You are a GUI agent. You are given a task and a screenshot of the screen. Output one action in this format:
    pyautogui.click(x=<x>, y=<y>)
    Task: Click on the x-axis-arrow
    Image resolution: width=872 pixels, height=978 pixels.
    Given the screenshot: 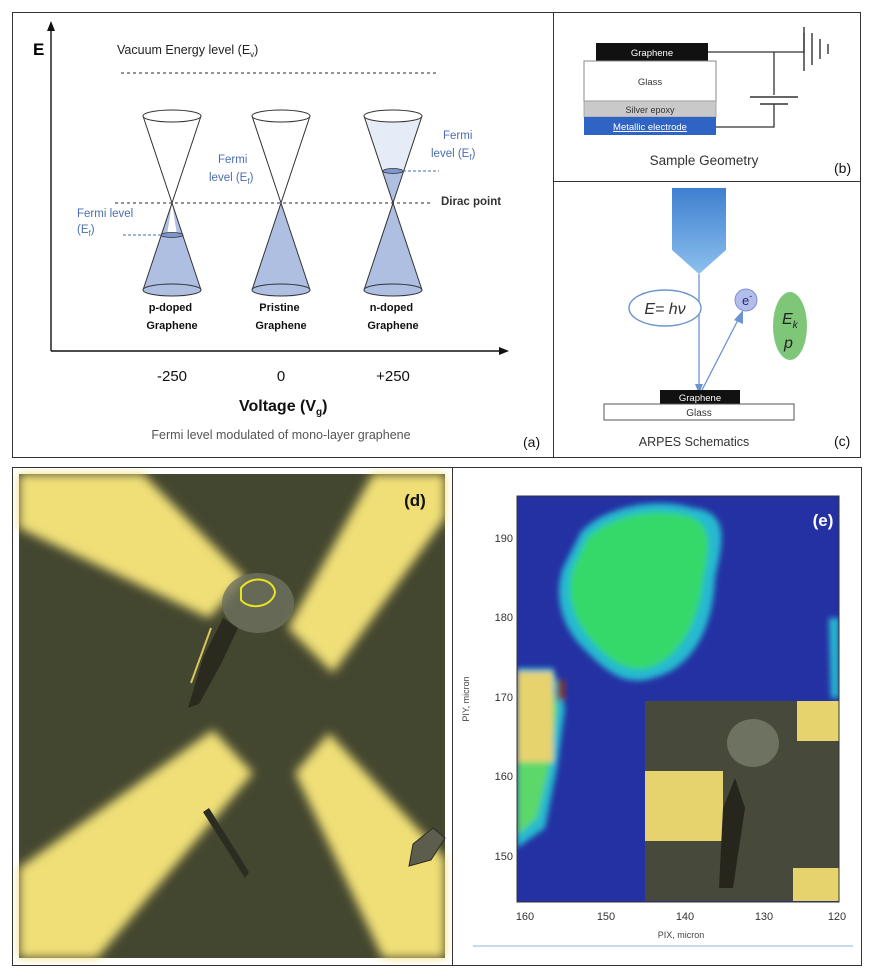 What is the action you would take?
    pyautogui.click(x=504, y=351)
    